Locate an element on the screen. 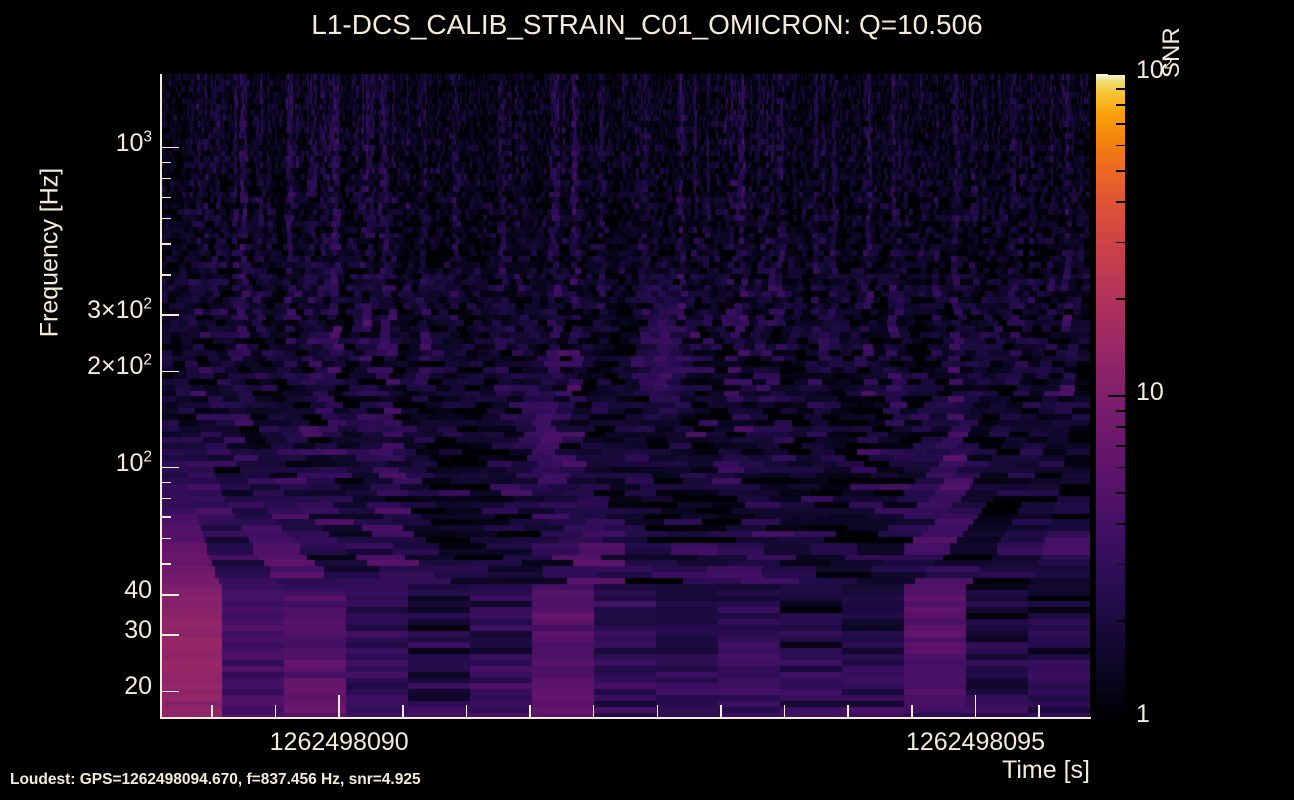 This screenshot has width=1294, height=800. y-tick-label: 3×102 is located at coordinates (119, 309).